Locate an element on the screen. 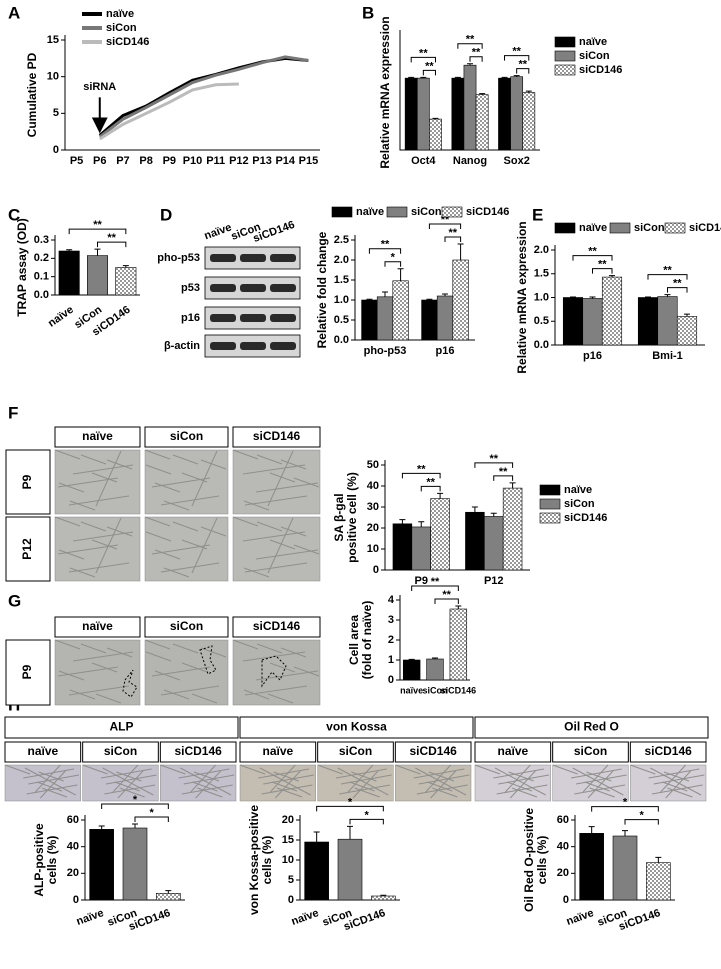 The image size is (721, 969). x-tick-label: naïve is located at coordinates (90, 917).